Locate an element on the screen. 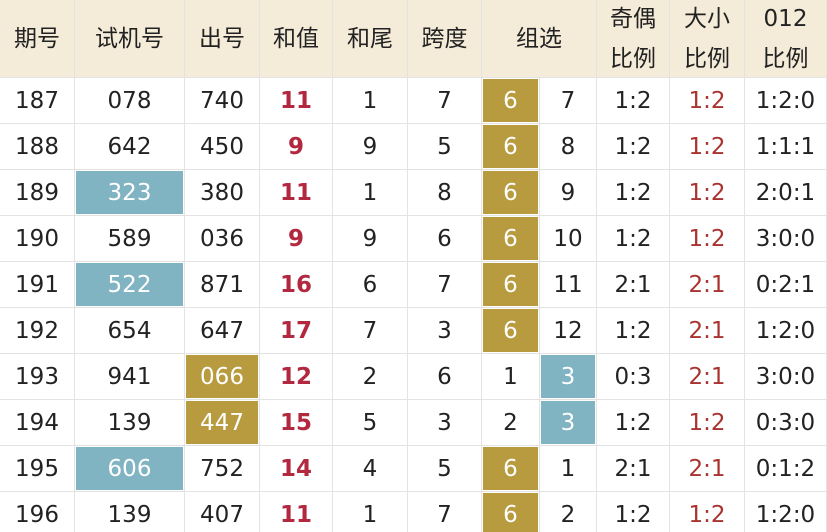  header-text: 出号 is located at coordinates (222, 38).